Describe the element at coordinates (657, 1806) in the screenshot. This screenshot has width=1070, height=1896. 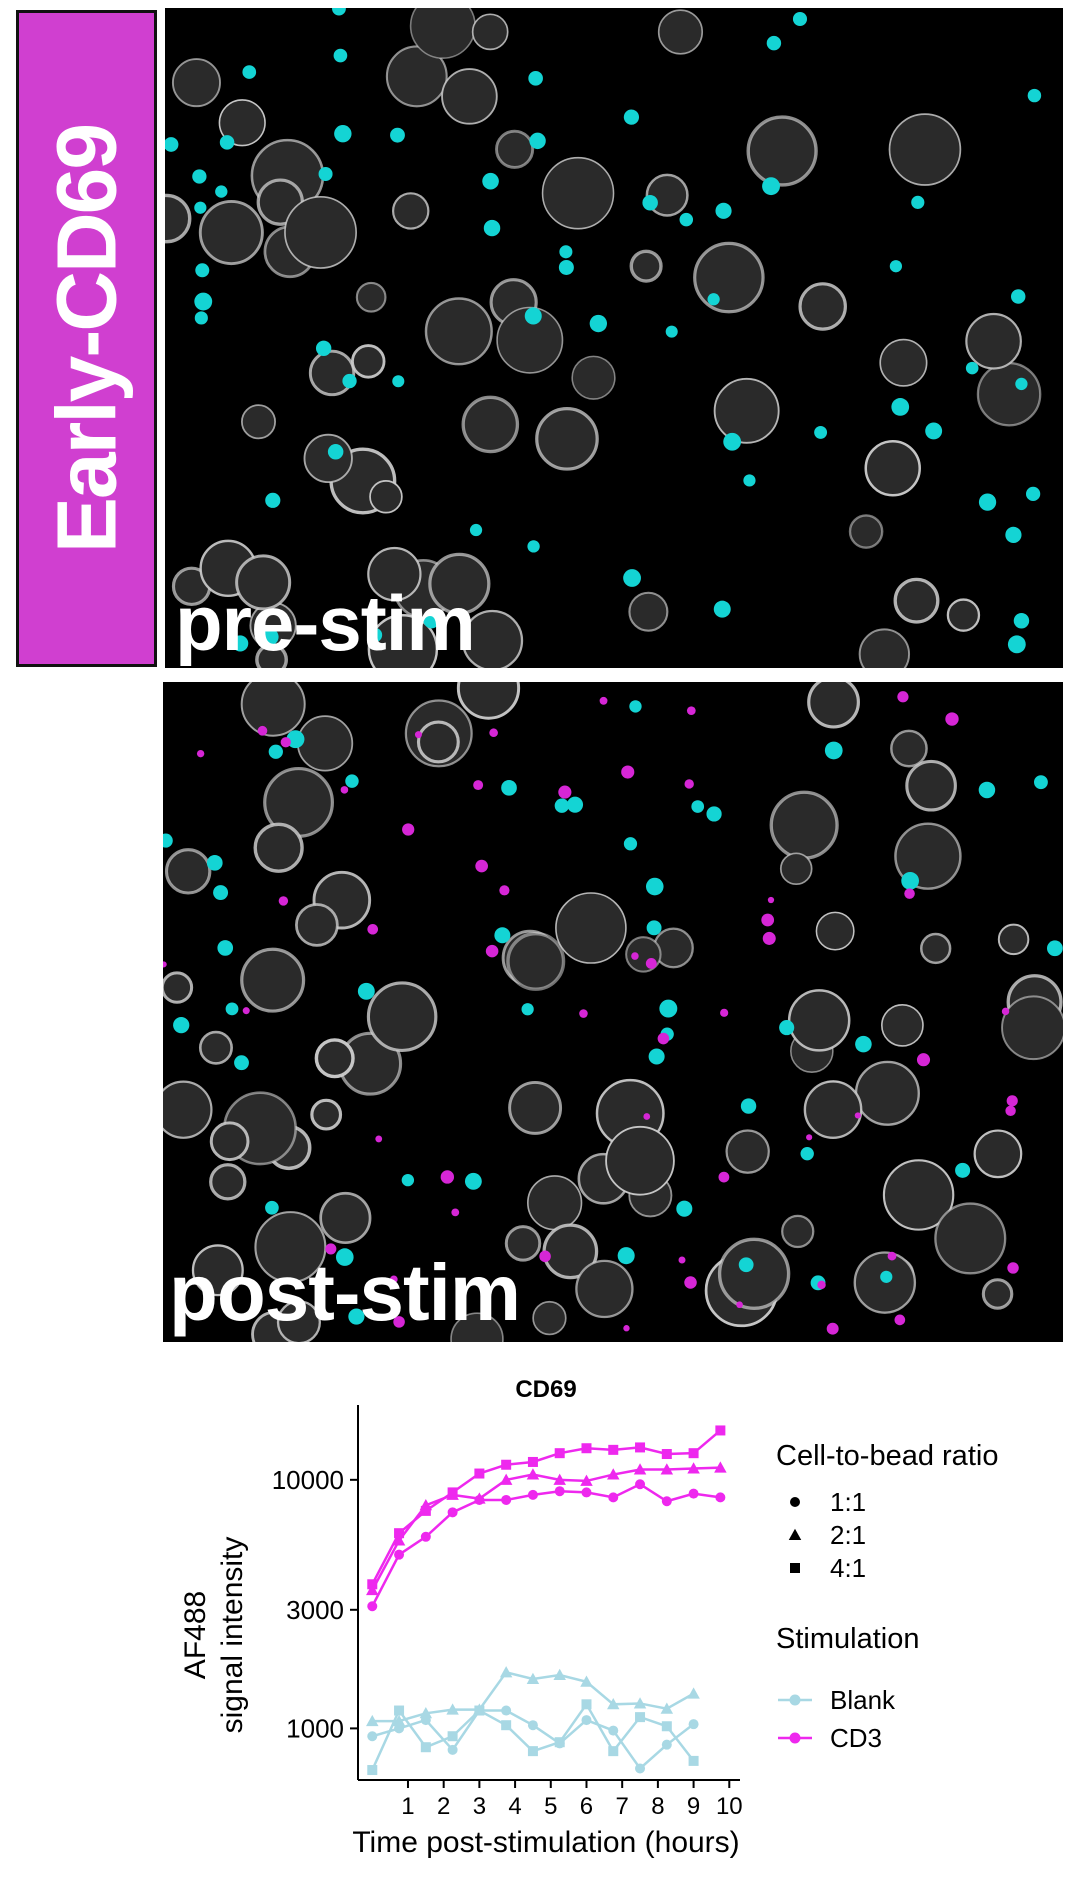
I see `x-tick-label: 8` at that location.